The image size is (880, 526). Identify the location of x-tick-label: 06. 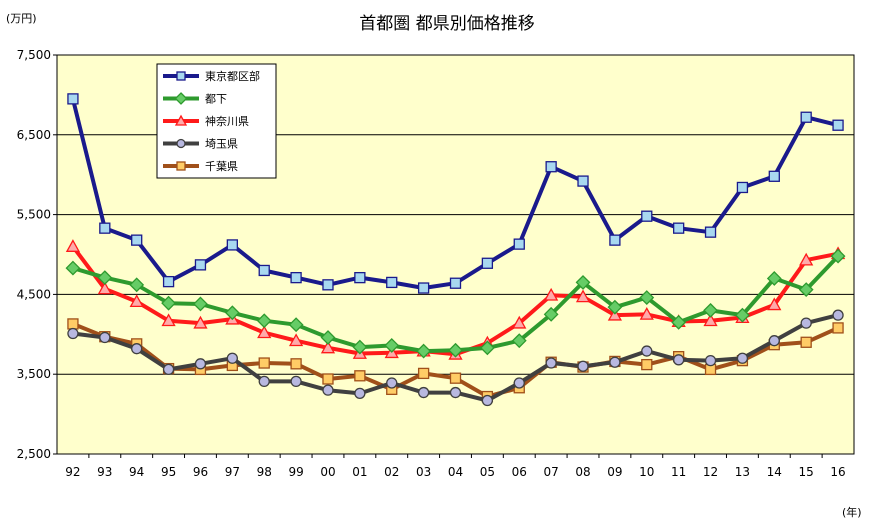
(519, 472).